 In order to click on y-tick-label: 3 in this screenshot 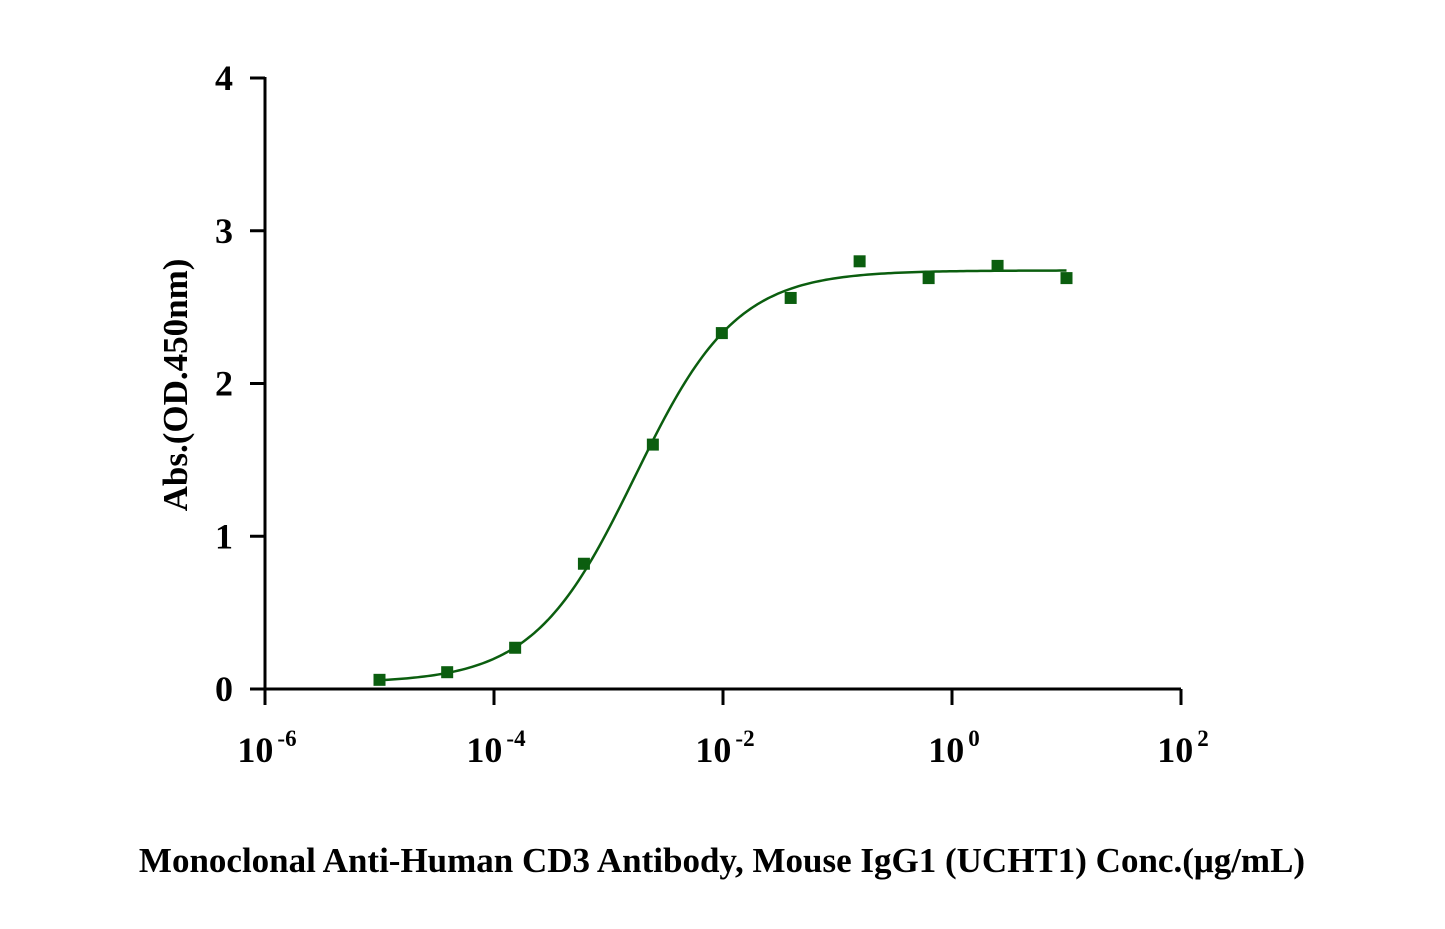, I will do `click(224, 231)`.